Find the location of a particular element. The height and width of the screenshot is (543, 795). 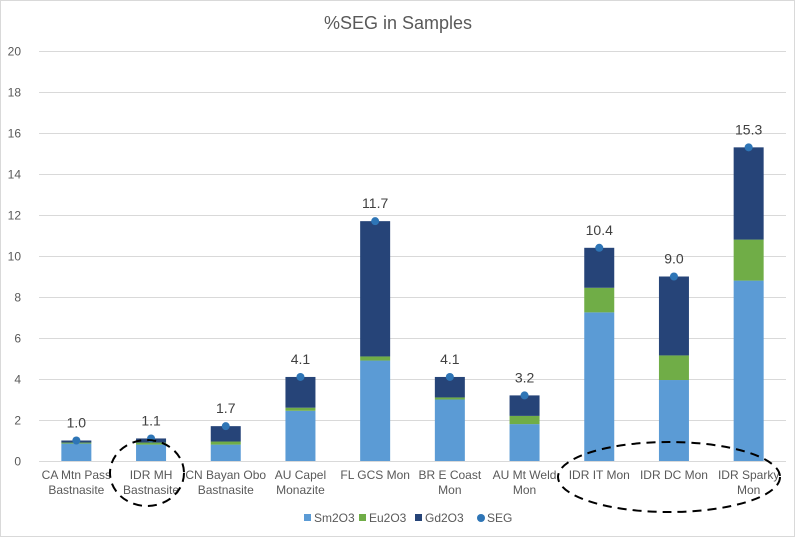

category-label: IDR DC Mon is located at coordinates (674, 475).